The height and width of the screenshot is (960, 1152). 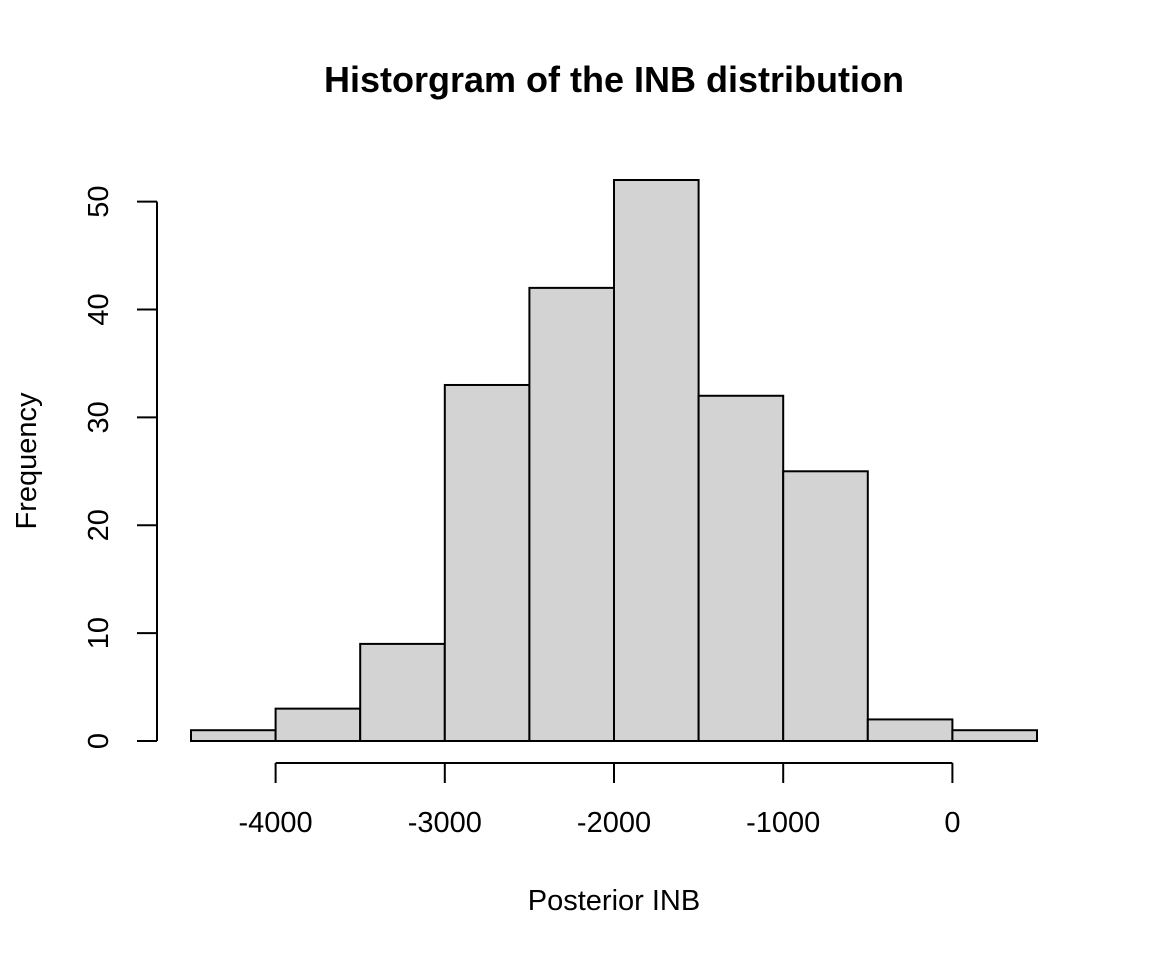 What do you see at coordinates (952, 823) in the screenshot?
I see `x-tick-label-4: 0` at bounding box center [952, 823].